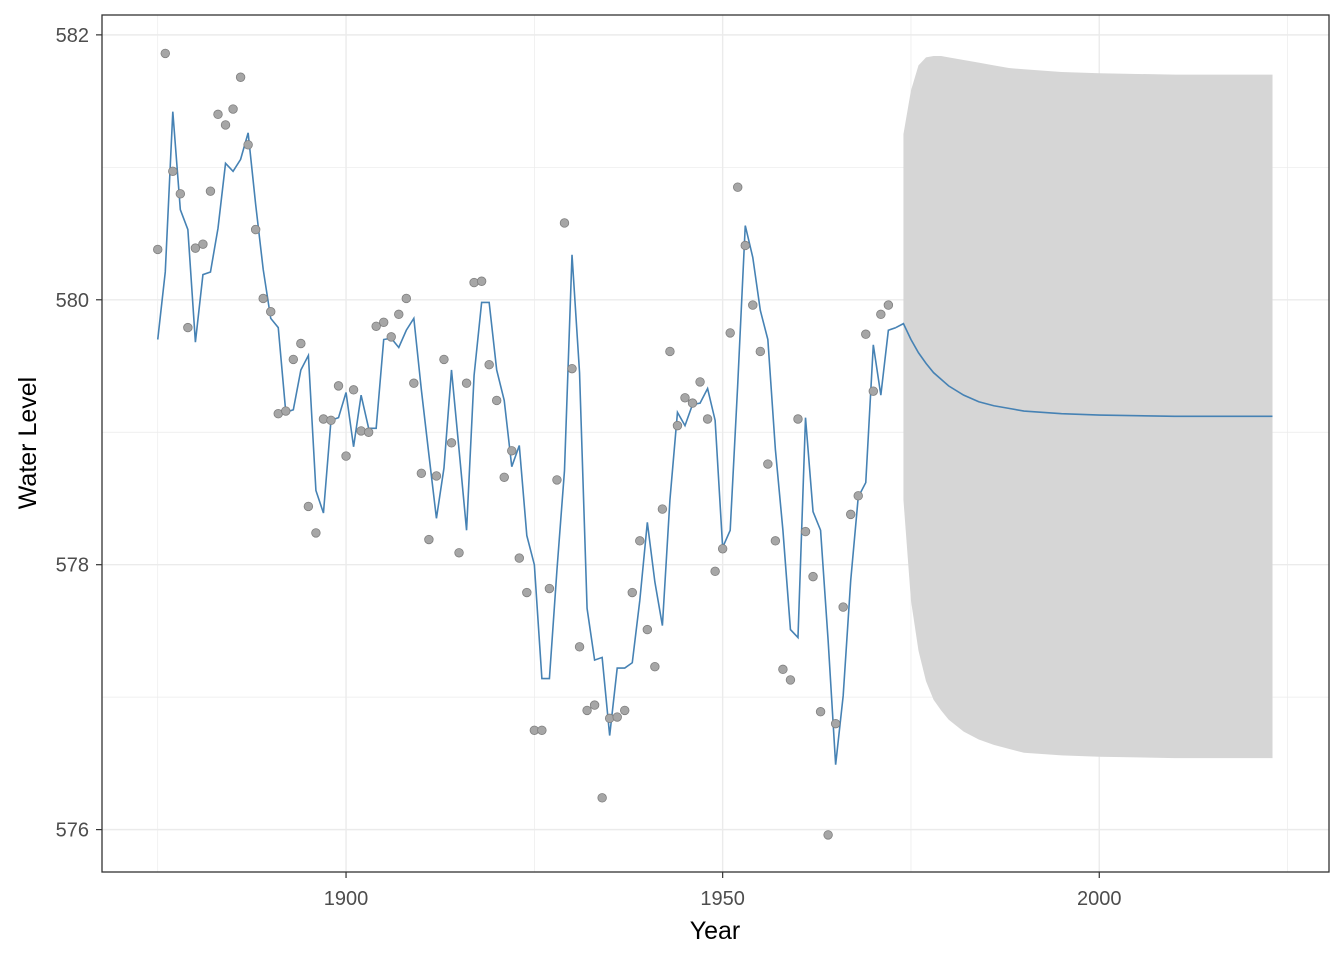  Describe the element at coordinates (72, 36) in the screenshot. I see `y-tick-label: 582` at that location.